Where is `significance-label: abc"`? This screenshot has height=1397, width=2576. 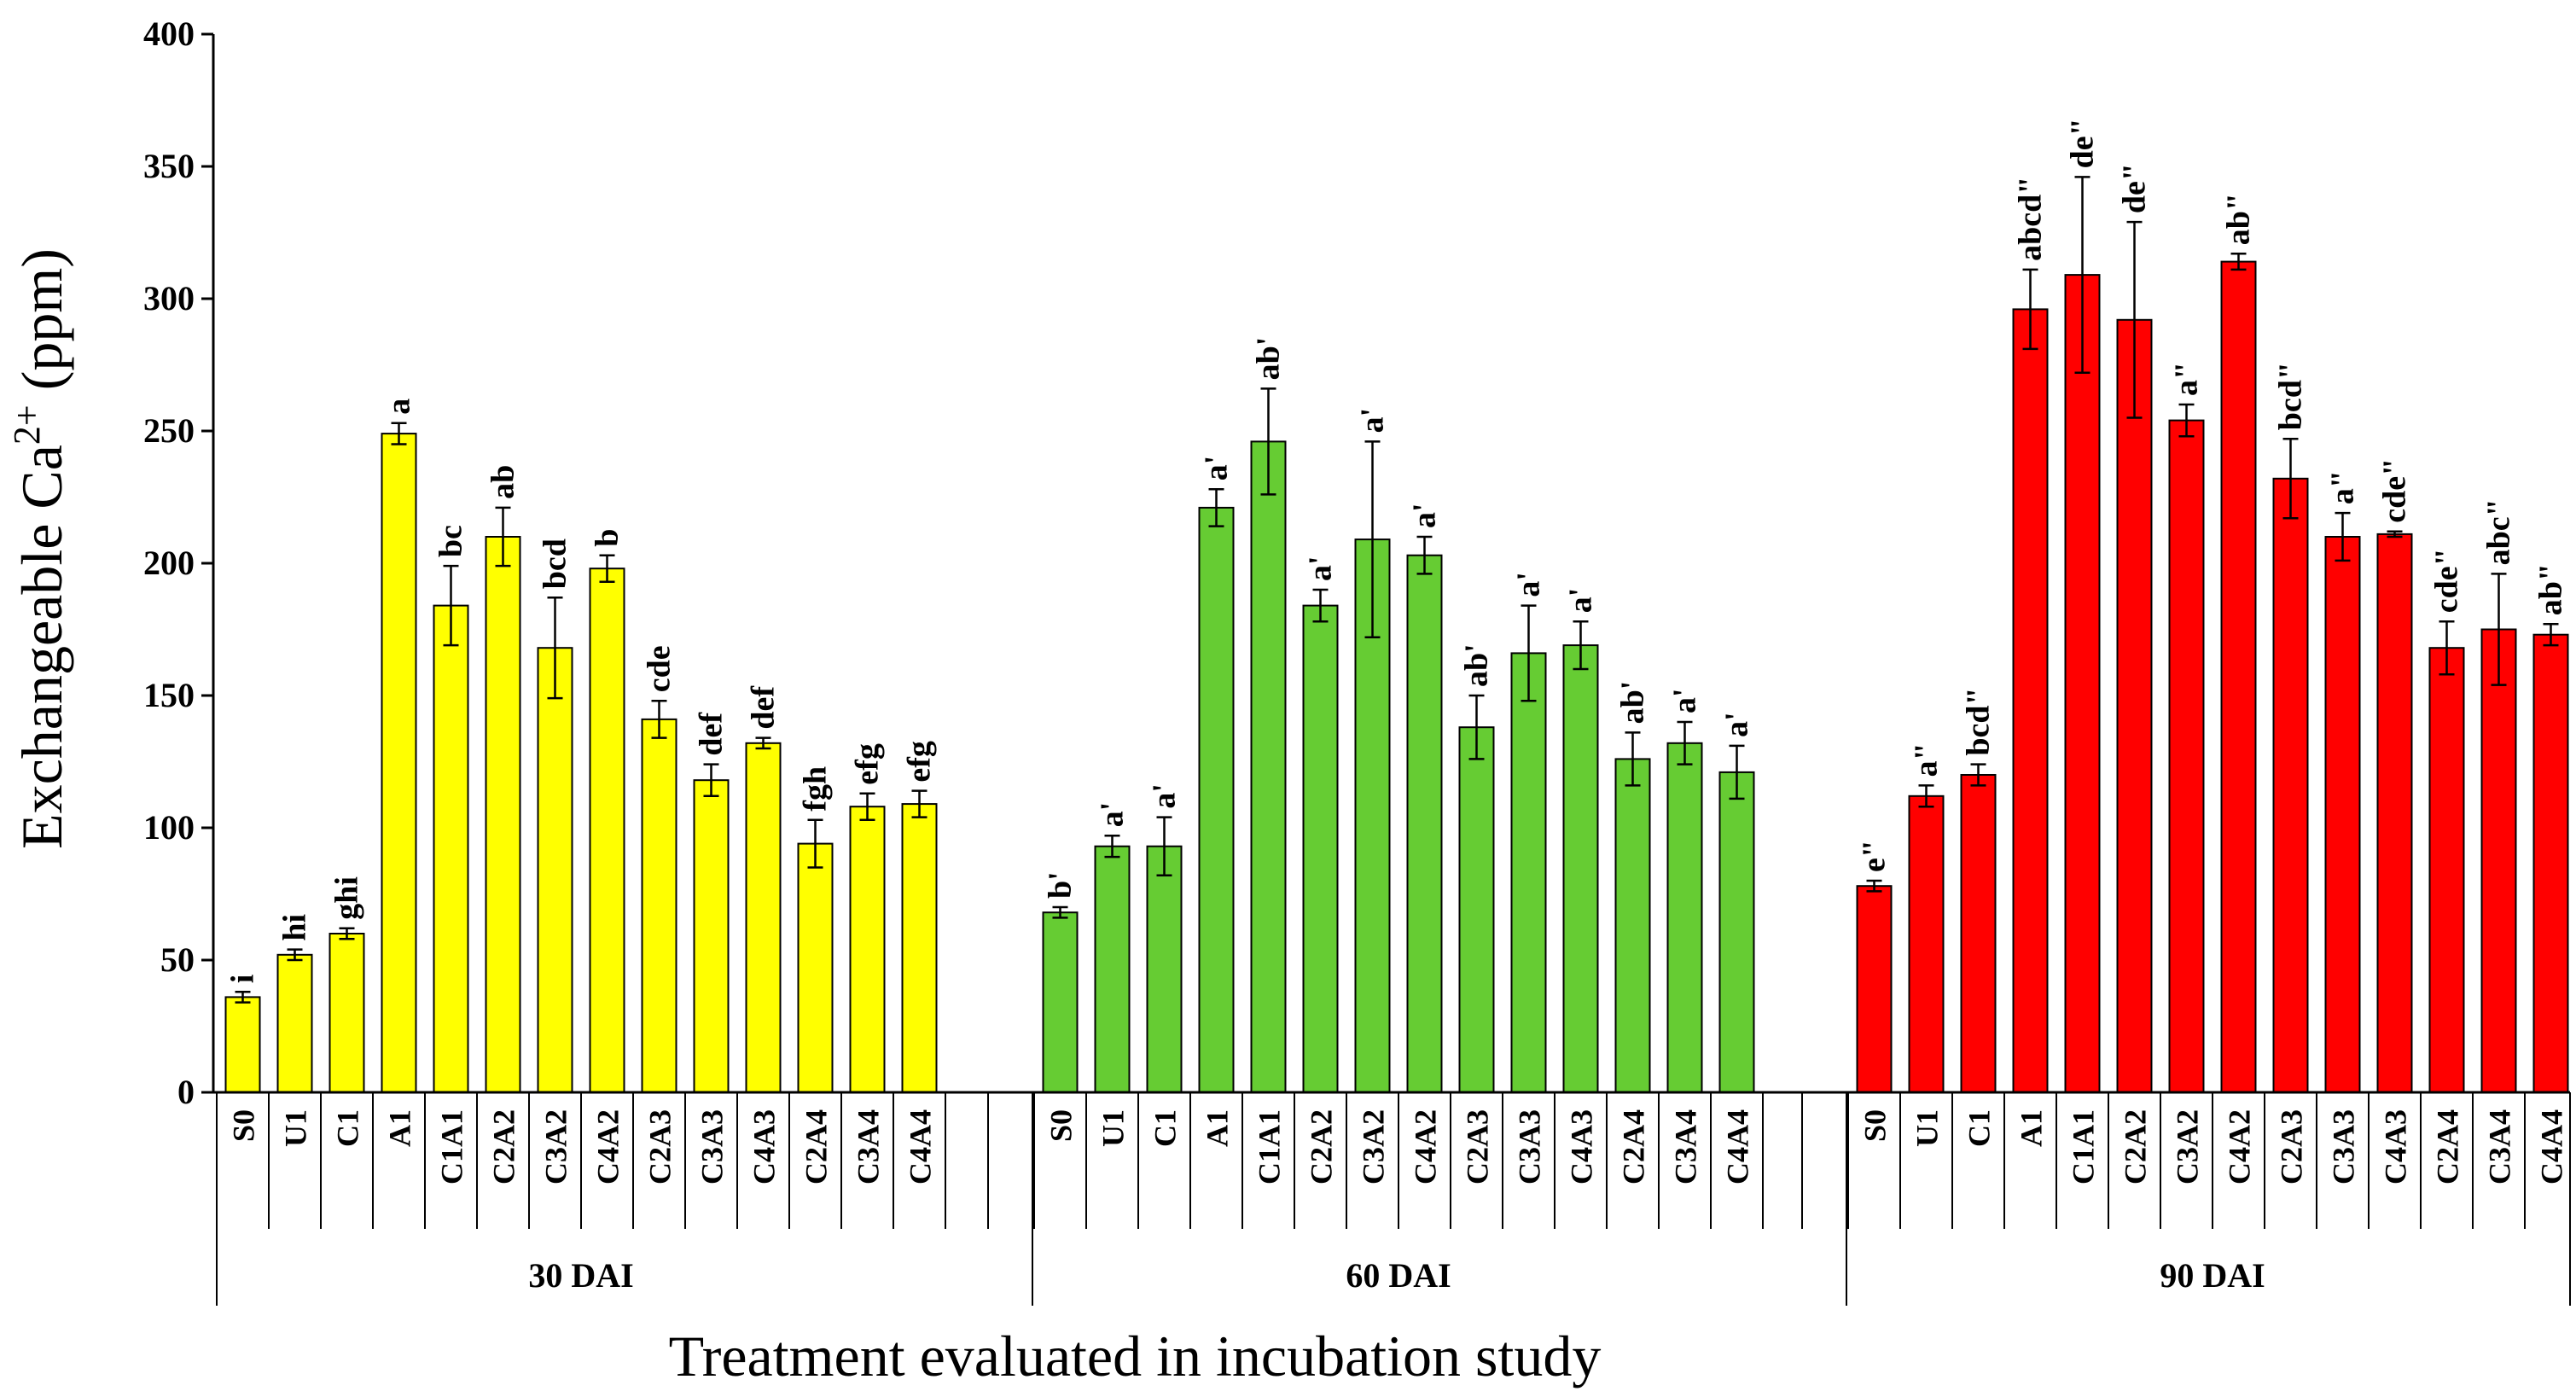 significance-label: abc" is located at coordinates (2499, 531).